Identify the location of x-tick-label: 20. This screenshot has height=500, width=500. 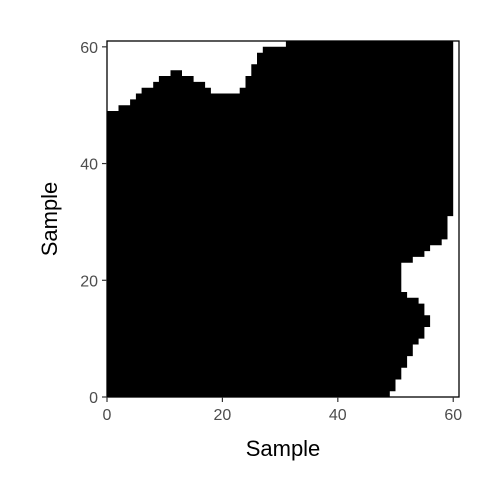
(223, 415).